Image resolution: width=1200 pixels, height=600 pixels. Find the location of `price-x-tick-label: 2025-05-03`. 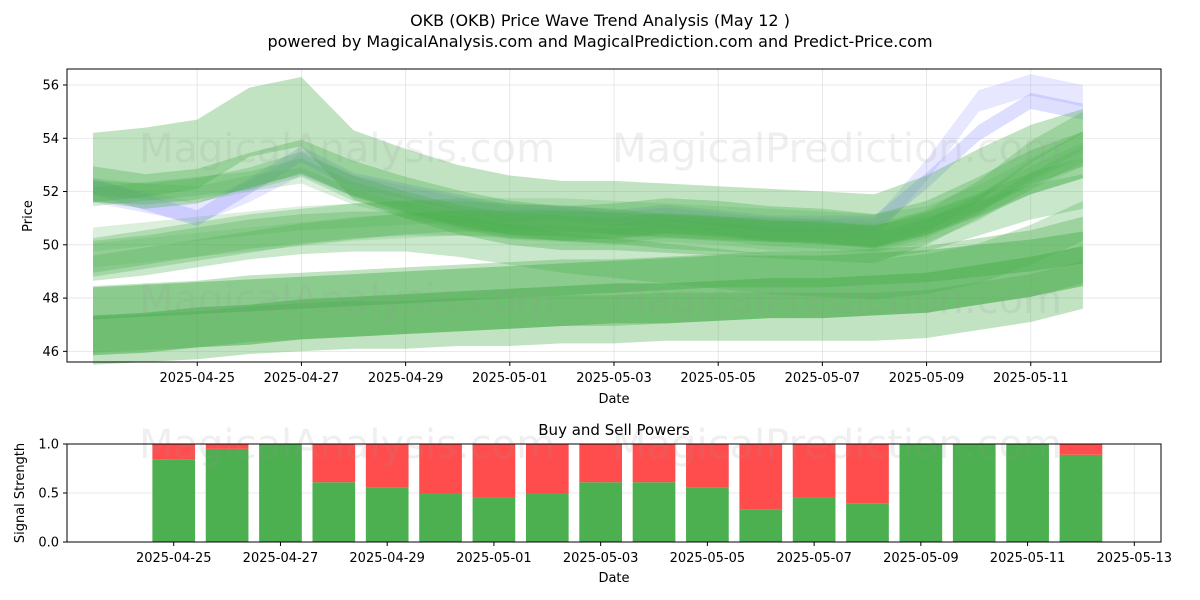

price-x-tick-label: 2025-05-03 is located at coordinates (614, 378).